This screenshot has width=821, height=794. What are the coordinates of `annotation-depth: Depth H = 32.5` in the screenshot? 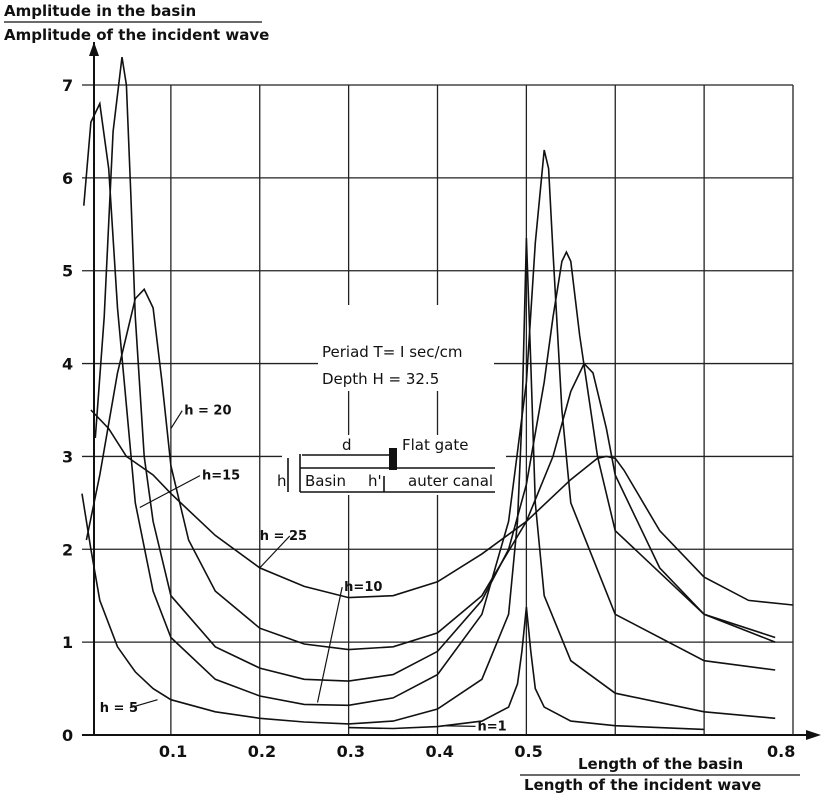 It's located at (380, 379).